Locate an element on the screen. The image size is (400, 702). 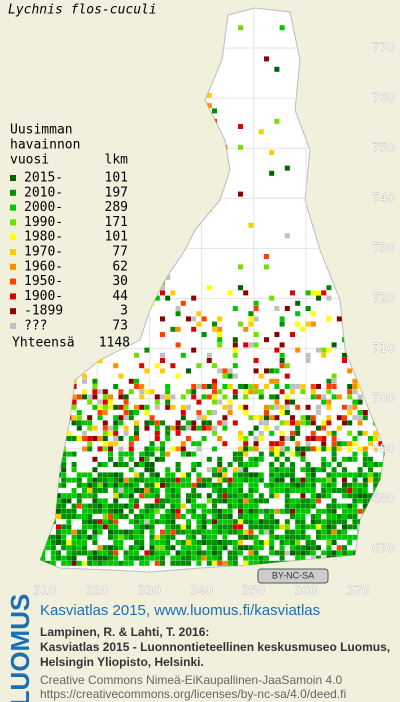
legend-count: 44 is located at coordinates (120, 296).